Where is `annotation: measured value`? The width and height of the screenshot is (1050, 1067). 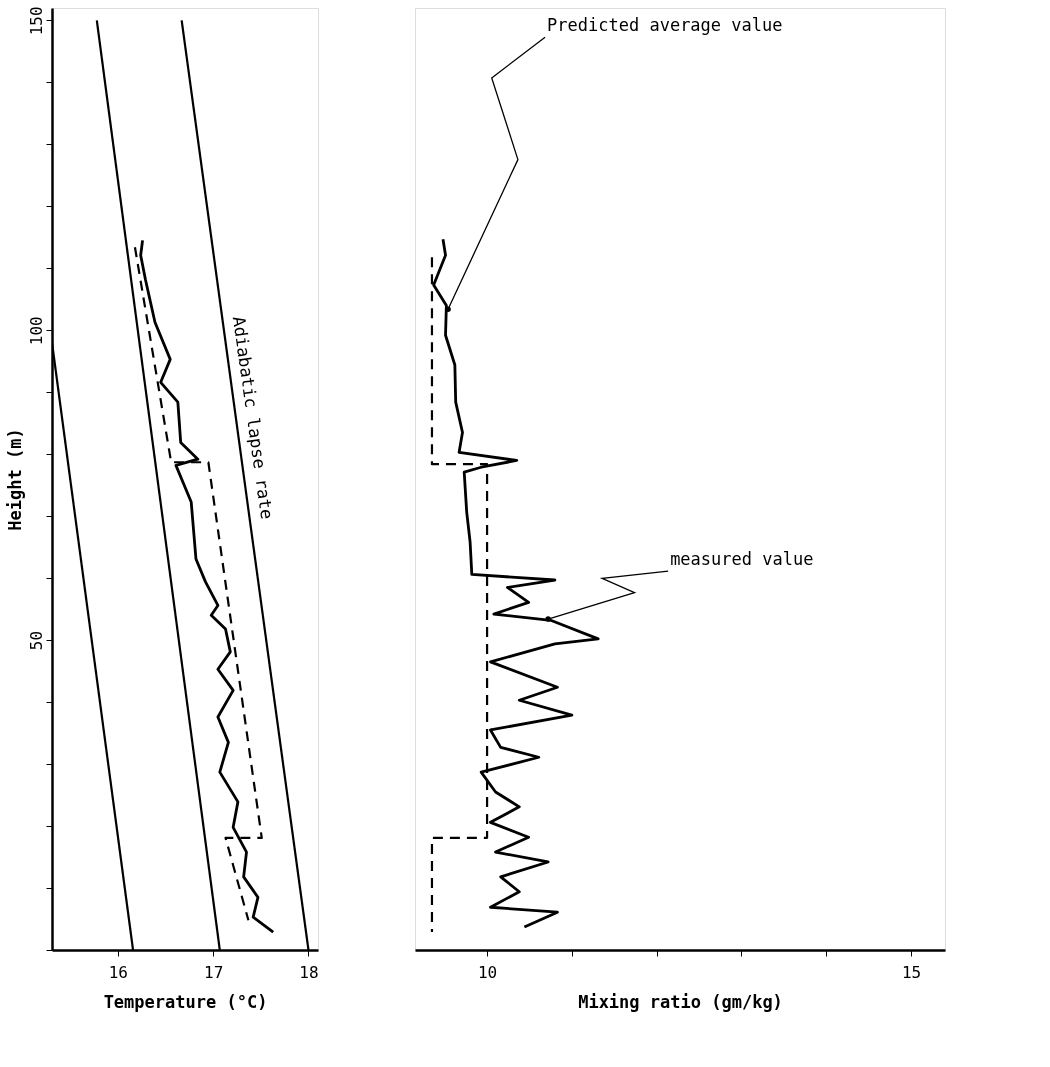 annotation: measured value is located at coordinates (742, 559).